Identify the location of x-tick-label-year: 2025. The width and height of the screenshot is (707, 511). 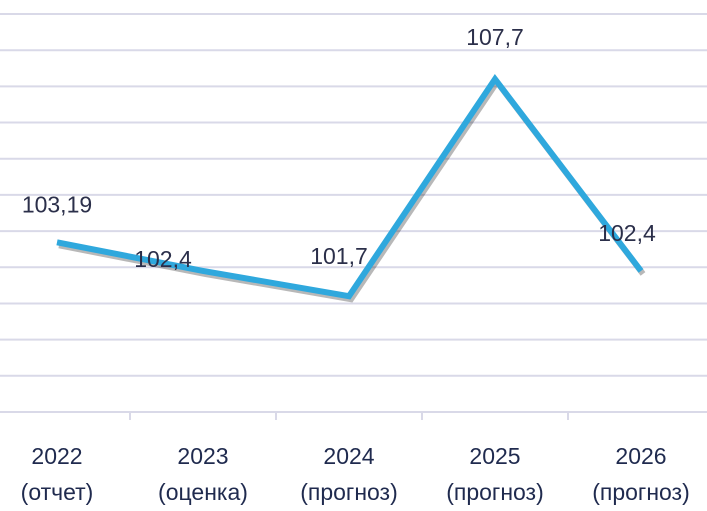
(494, 456).